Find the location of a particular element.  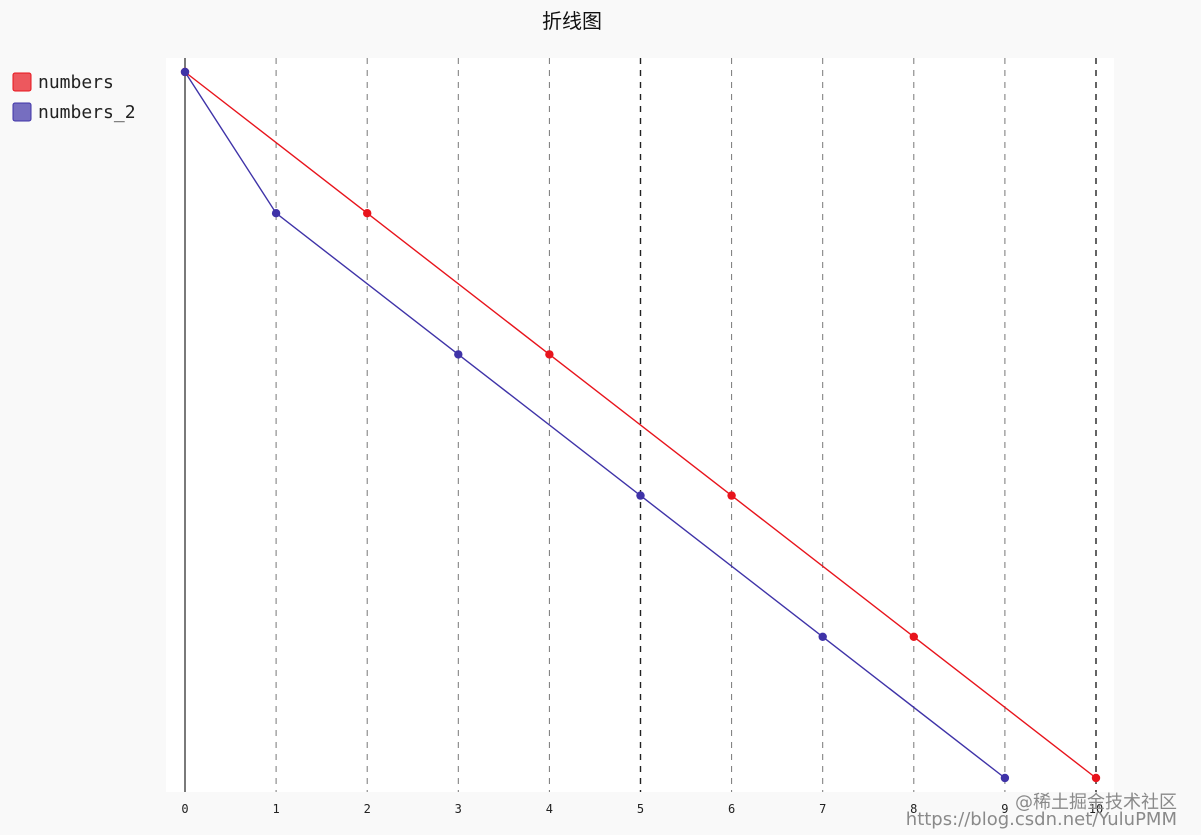

legend-label-numbers_2: numbers_2 is located at coordinates (87, 112).